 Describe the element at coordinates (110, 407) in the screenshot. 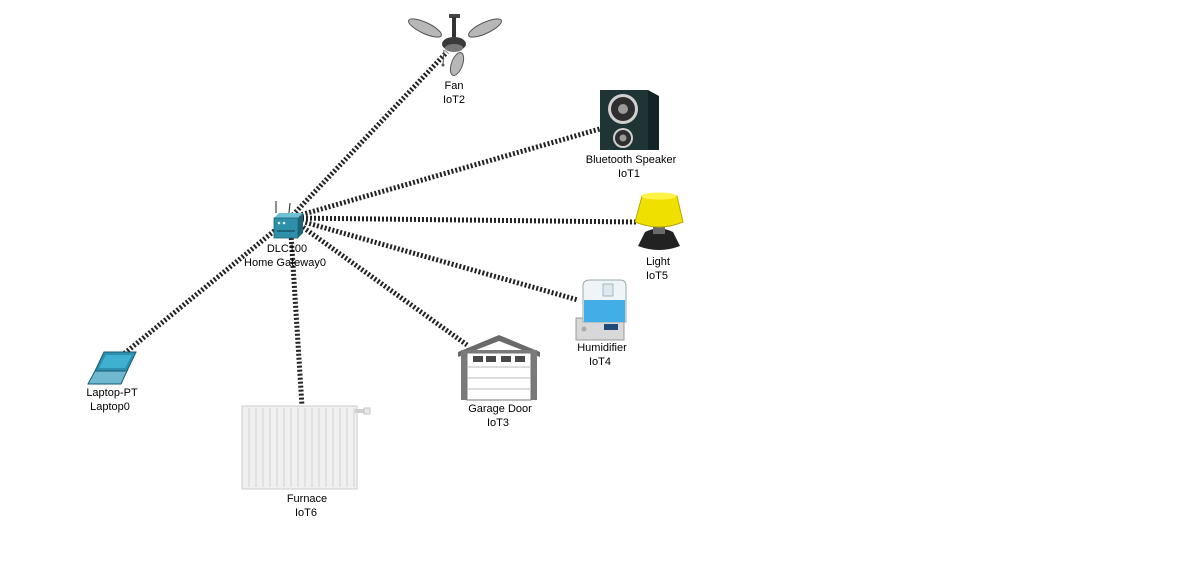

I see `laptop-name-label: Laptop0` at that location.